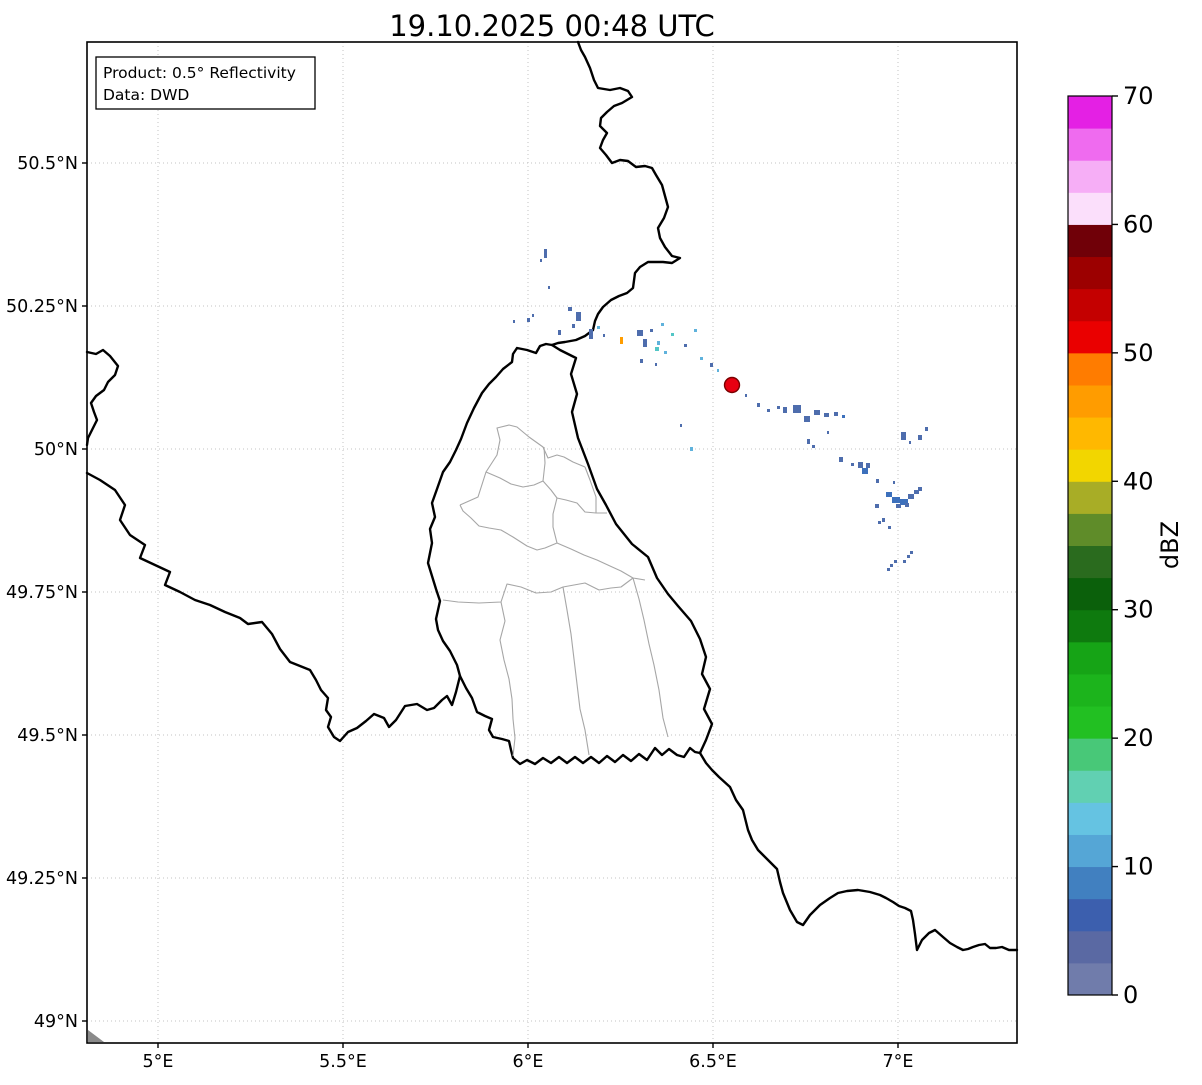 This screenshot has height=1085, width=1202. I want to click on x-axis-tick-label: 5.5°E, so click(343, 1062).